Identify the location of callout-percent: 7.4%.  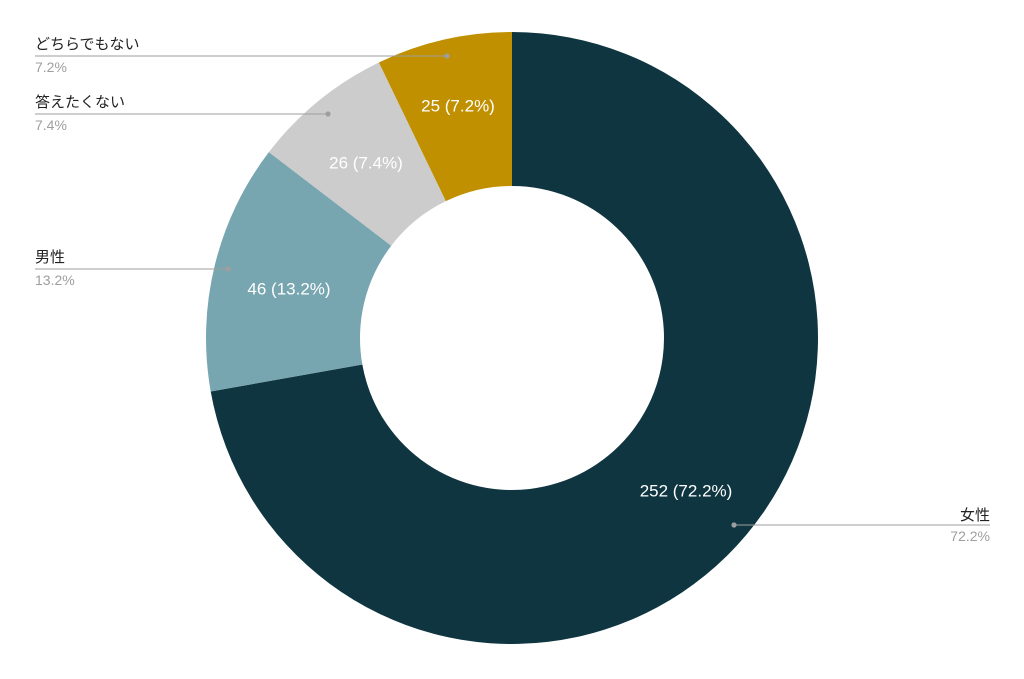
(51, 125).